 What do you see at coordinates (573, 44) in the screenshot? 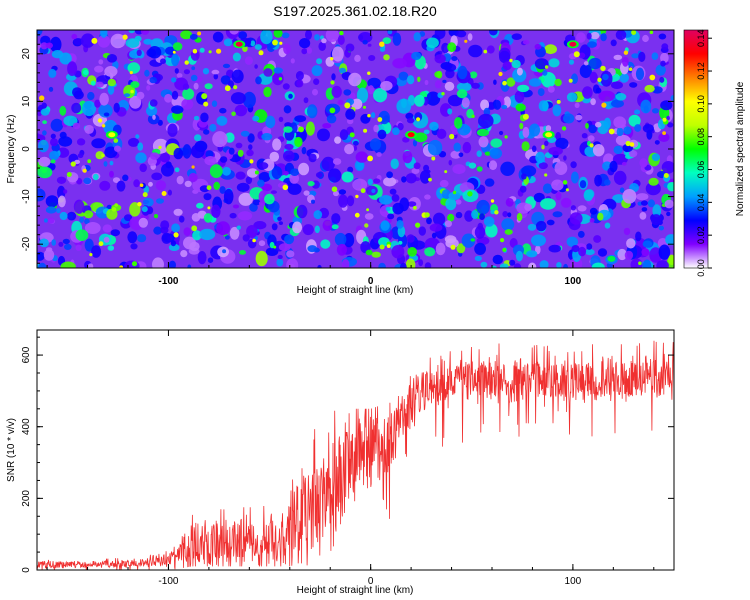
I see `heatmap-peak` at bounding box center [573, 44].